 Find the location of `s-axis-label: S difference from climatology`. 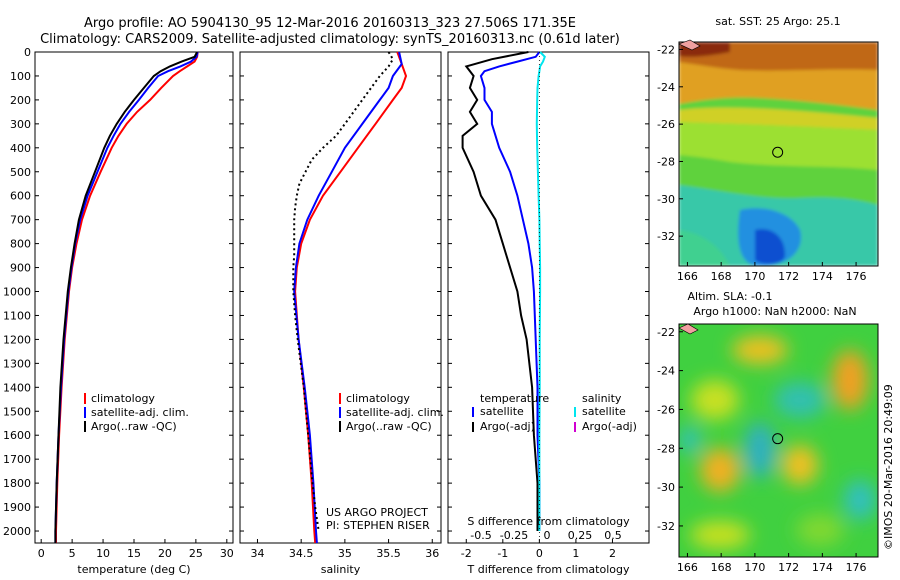

s-axis-label: S difference from climatology is located at coordinates (548, 521).